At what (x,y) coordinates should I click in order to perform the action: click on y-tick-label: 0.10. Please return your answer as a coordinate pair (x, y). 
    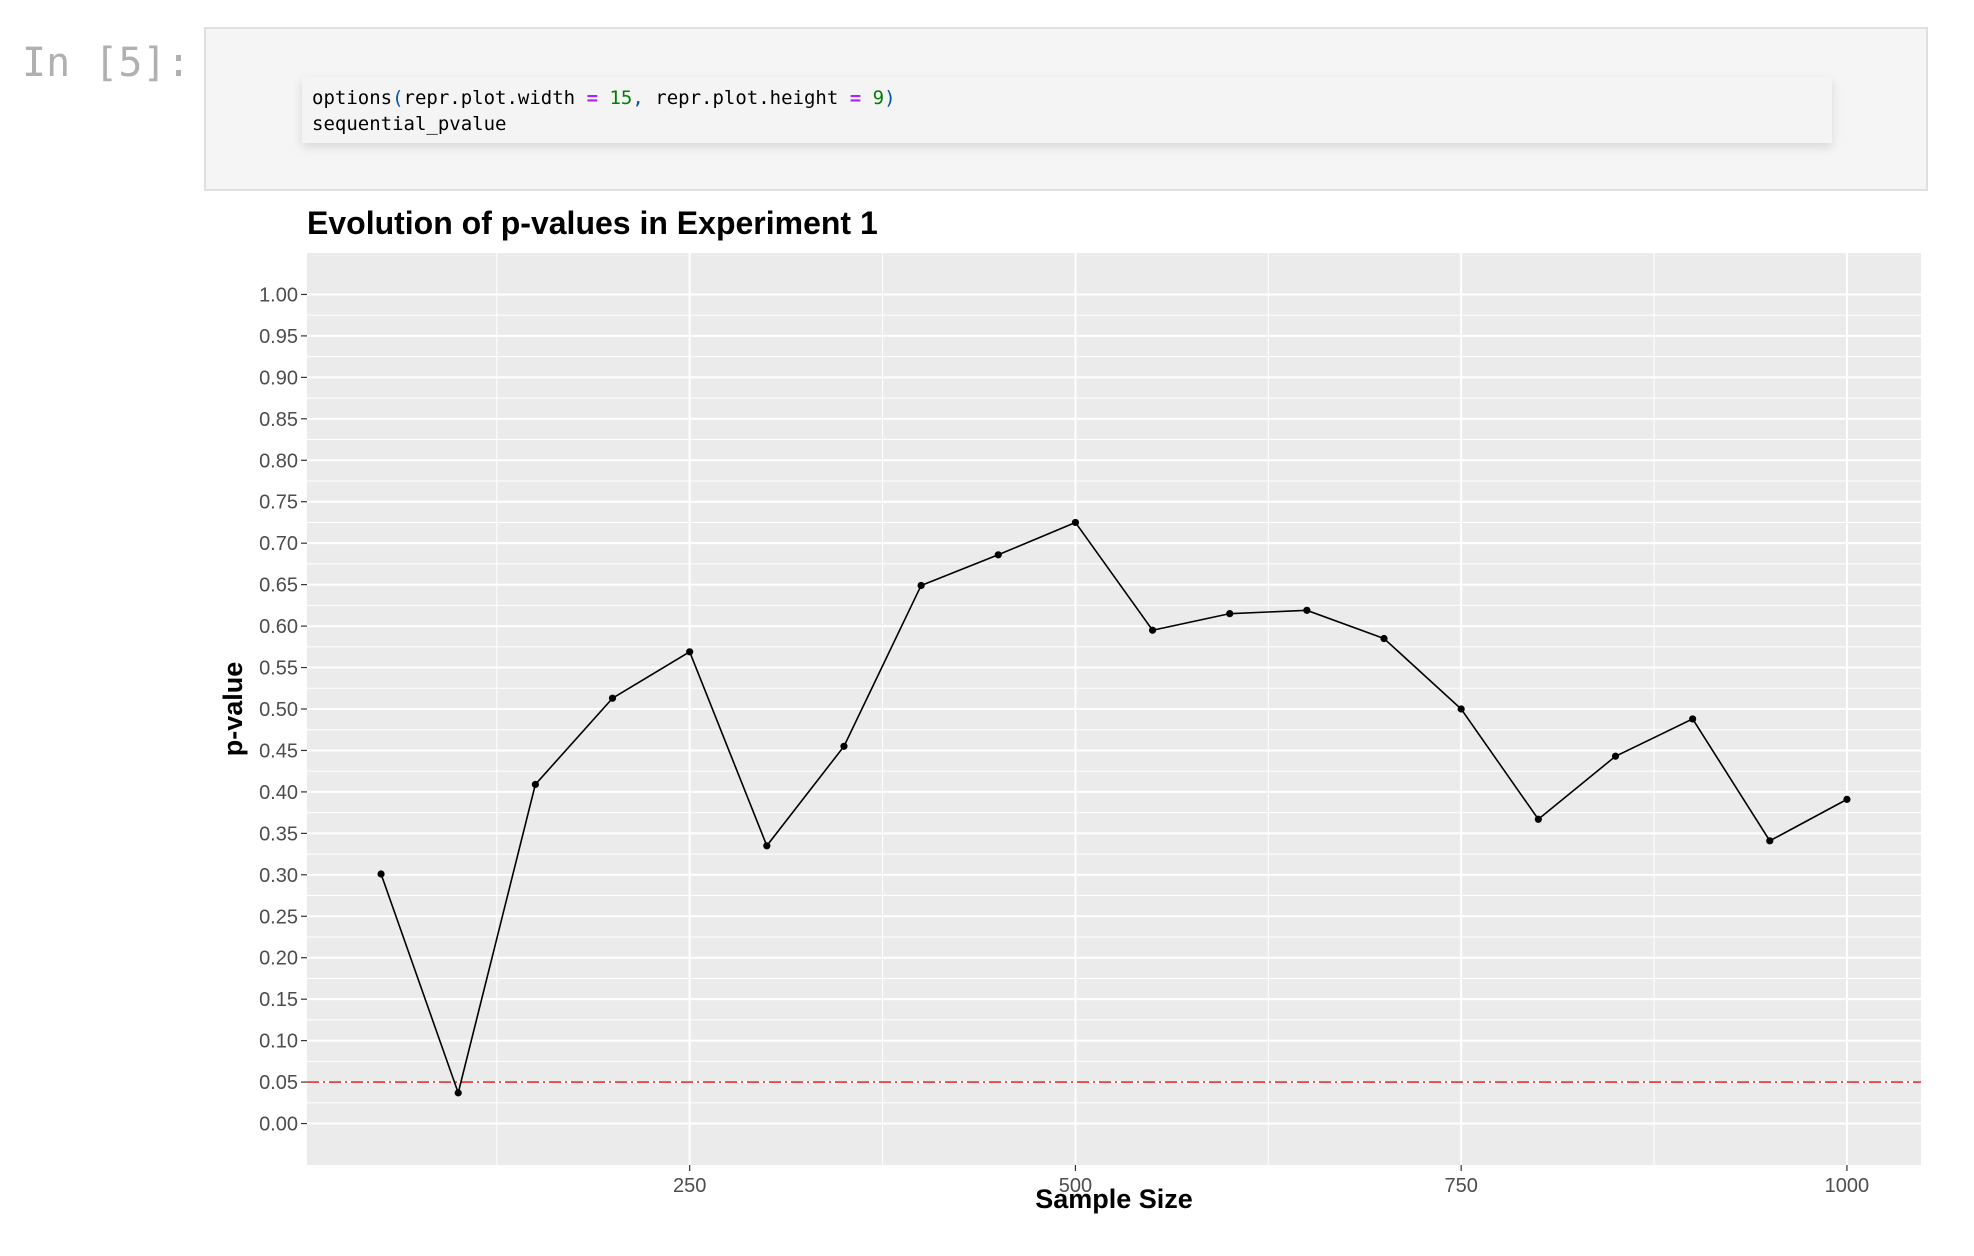
    Looking at the image, I should click on (278, 1042).